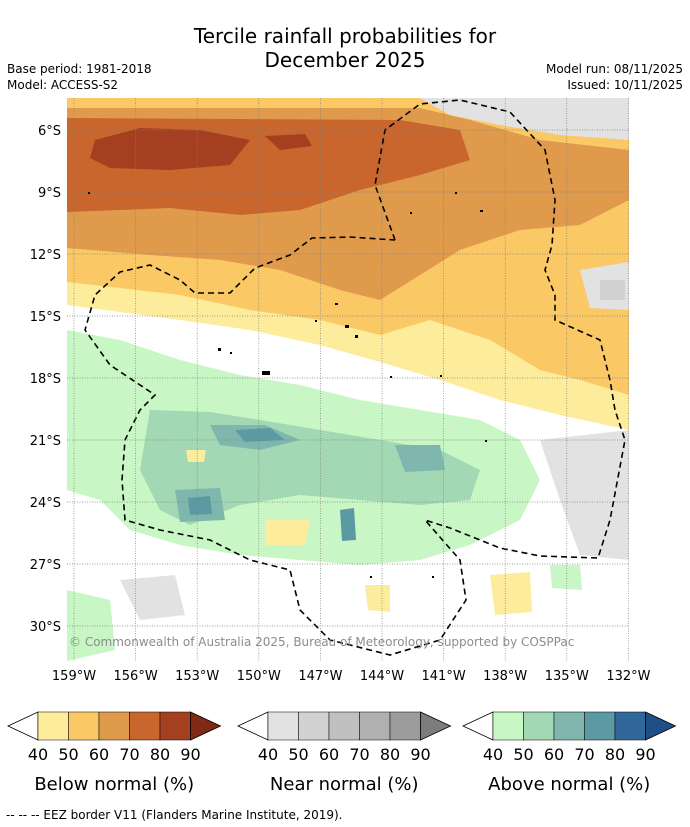  Describe the element at coordinates (197, 676) in the screenshot. I see `x-tick-label: 153°W` at that location.